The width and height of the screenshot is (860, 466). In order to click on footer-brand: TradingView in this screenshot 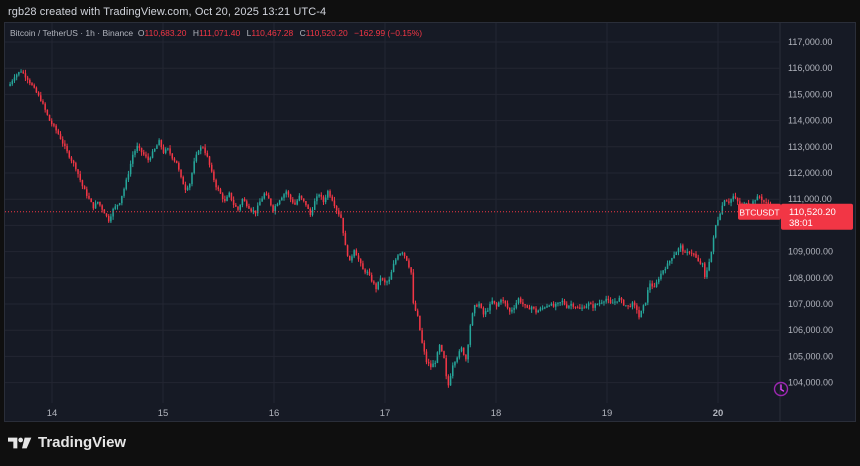, I will do `click(67, 442)`.